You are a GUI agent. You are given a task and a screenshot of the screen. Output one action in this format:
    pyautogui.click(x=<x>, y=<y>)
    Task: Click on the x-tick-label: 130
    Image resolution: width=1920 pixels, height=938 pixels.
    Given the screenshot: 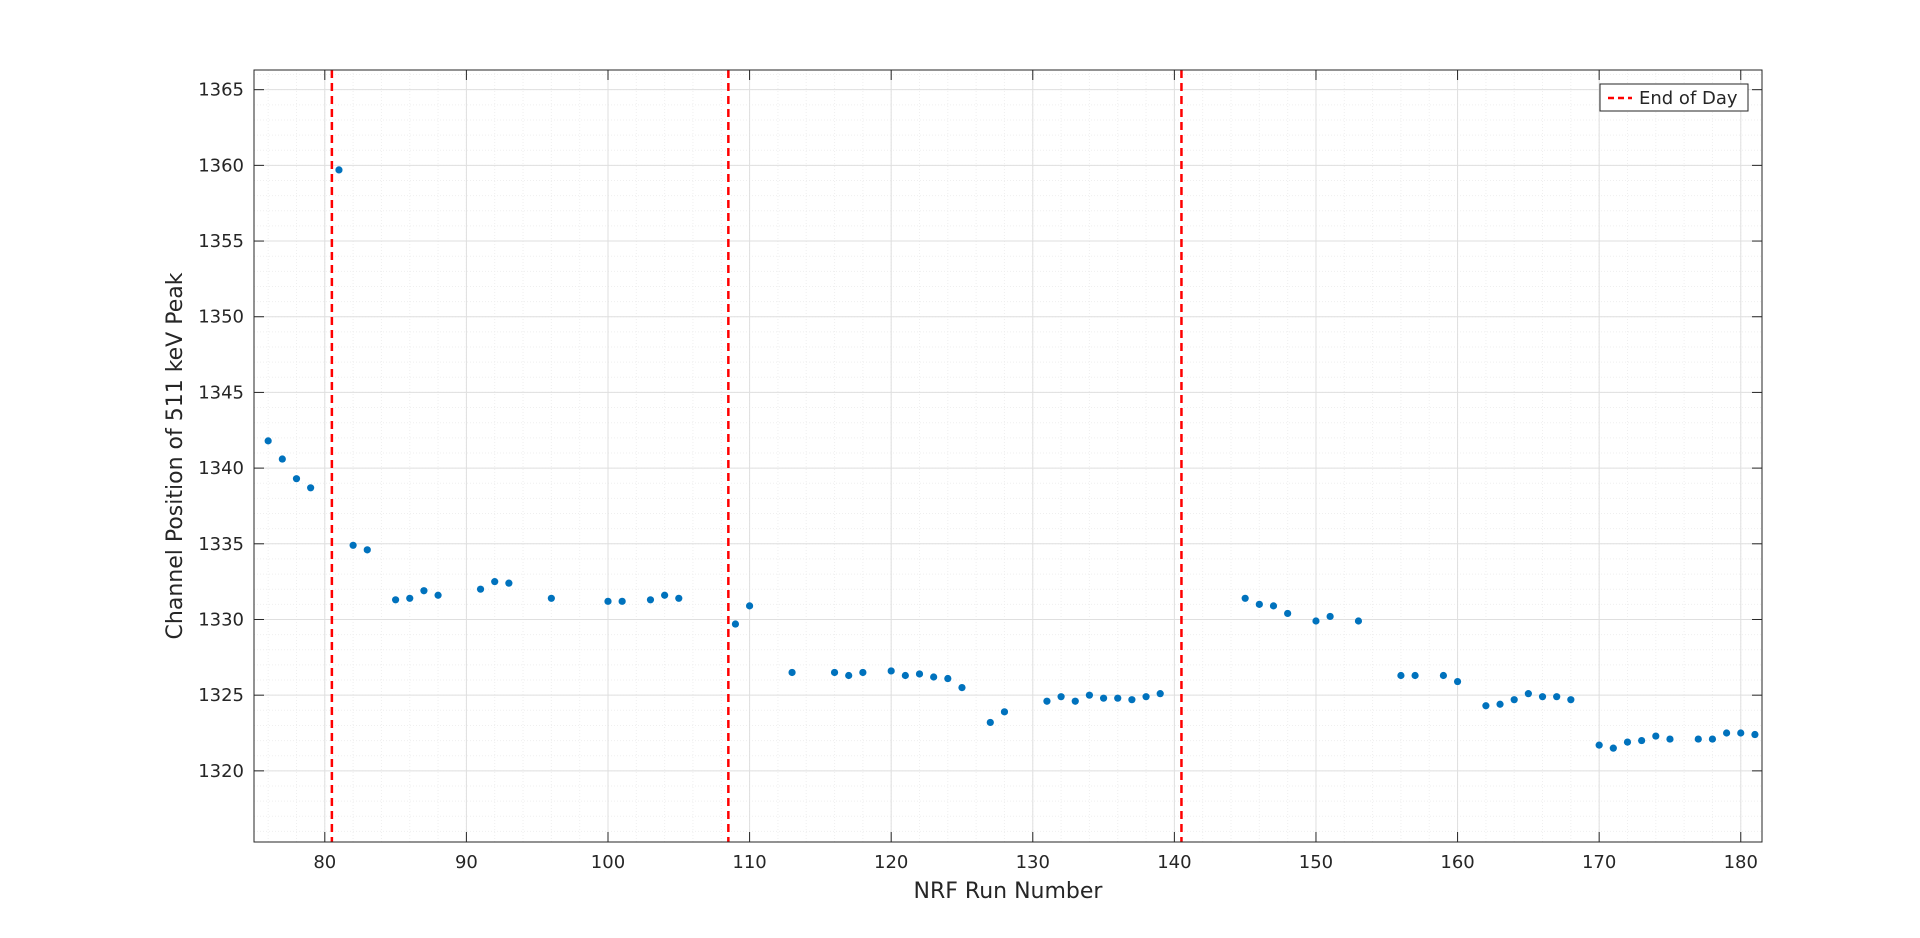 What is the action you would take?
    pyautogui.click(x=1033, y=862)
    